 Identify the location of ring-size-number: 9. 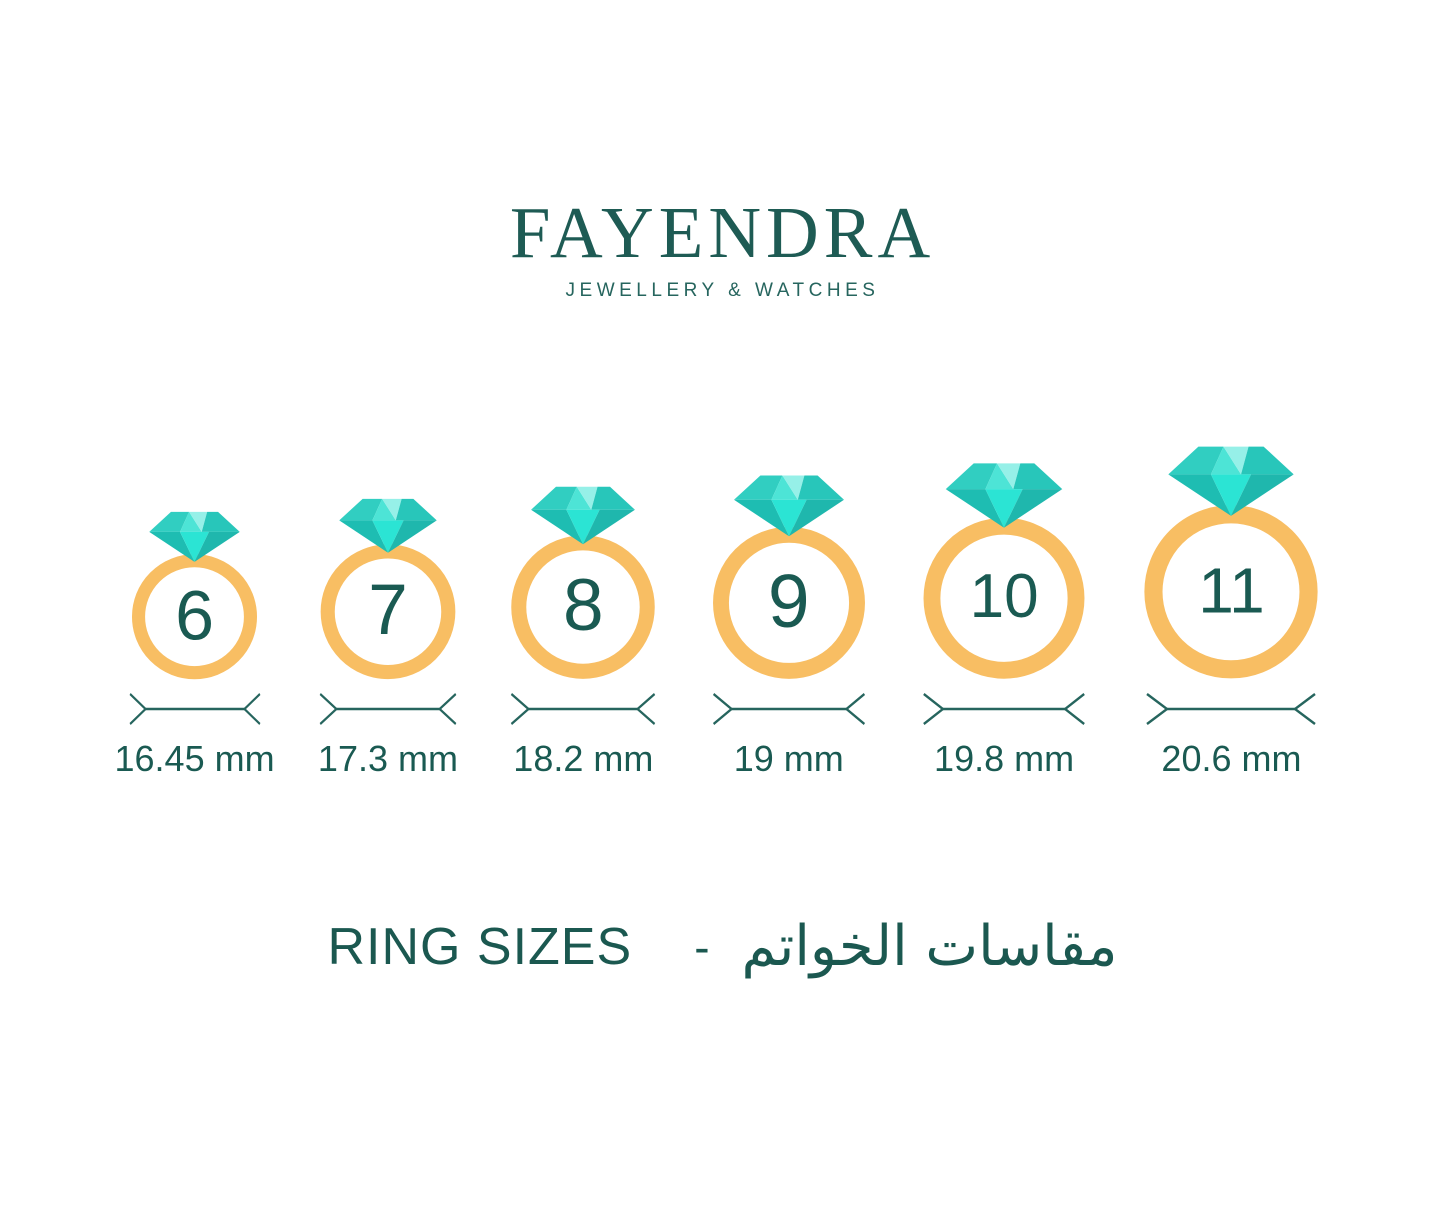
(788, 600).